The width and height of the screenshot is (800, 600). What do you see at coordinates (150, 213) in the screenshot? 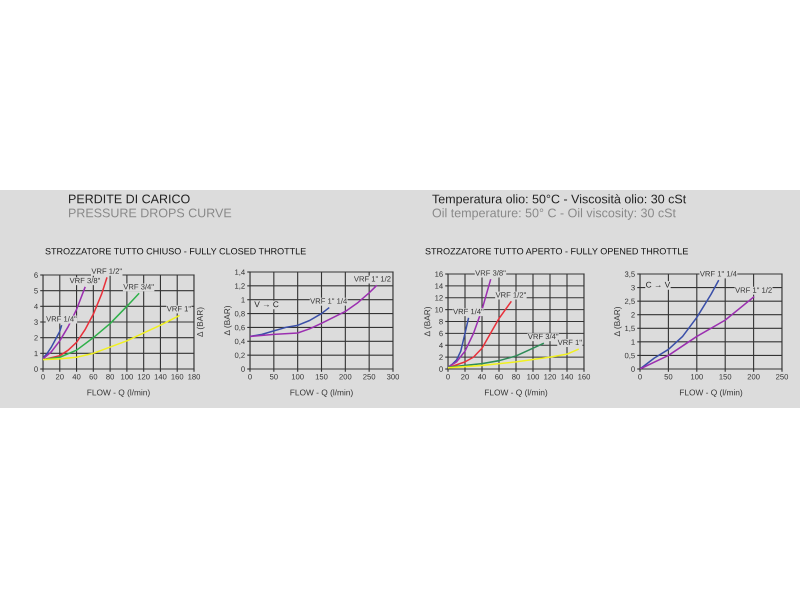
I see `text: PRESSURE DROPS CURVE` at bounding box center [150, 213].